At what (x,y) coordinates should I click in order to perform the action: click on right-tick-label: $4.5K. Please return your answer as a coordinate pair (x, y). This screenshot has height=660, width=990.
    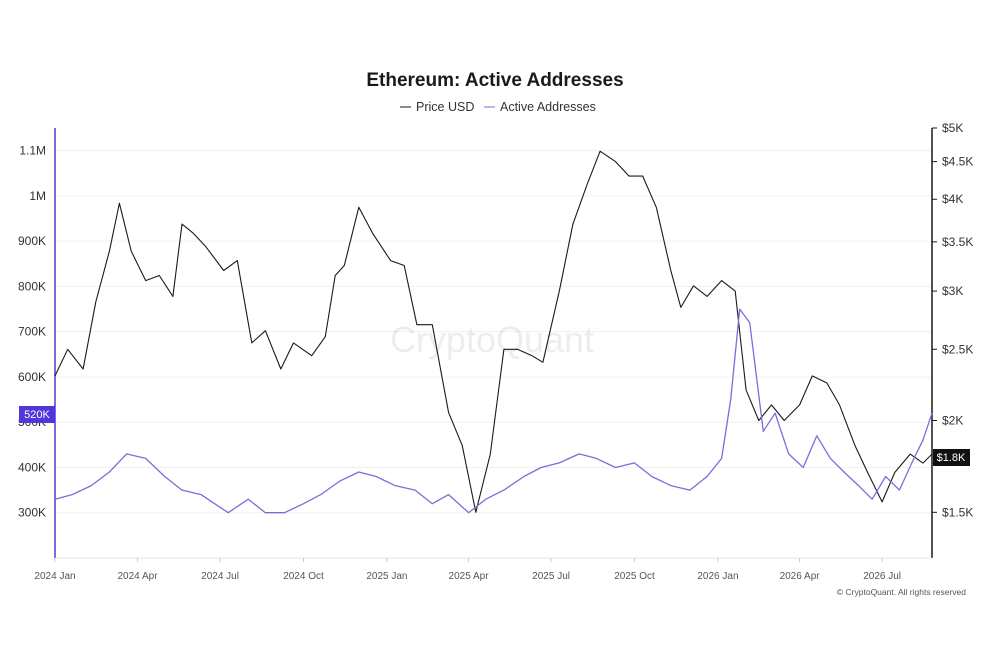
    Looking at the image, I should click on (957, 162).